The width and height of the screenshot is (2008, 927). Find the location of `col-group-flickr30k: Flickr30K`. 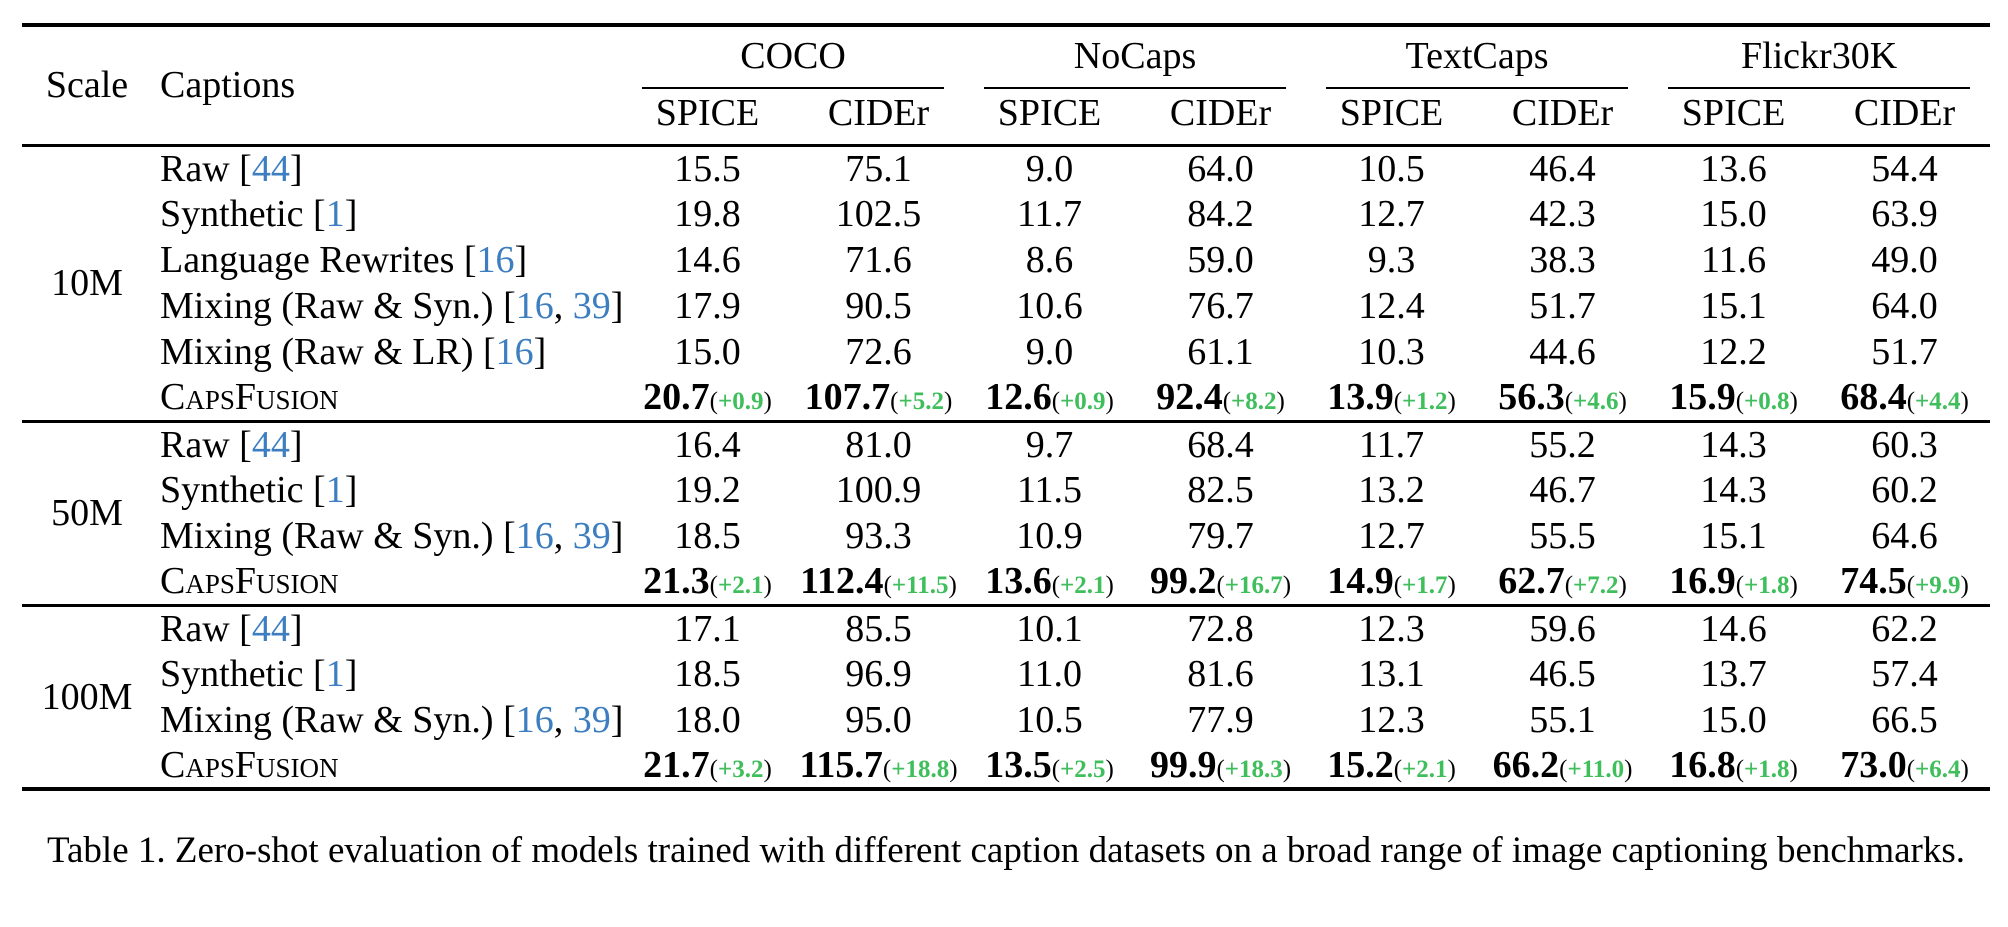

col-group-flickr30k: Flickr30K is located at coordinates (1819, 57).